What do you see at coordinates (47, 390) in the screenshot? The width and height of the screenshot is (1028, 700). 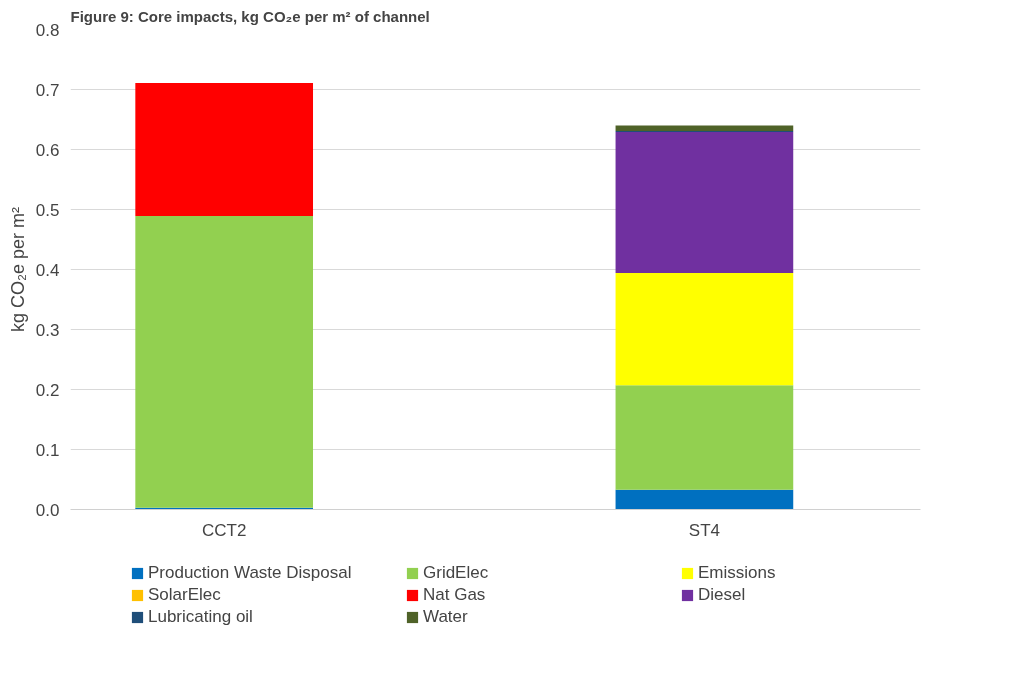 I see `y-tick-label: 0.2` at bounding box center [47, 390].